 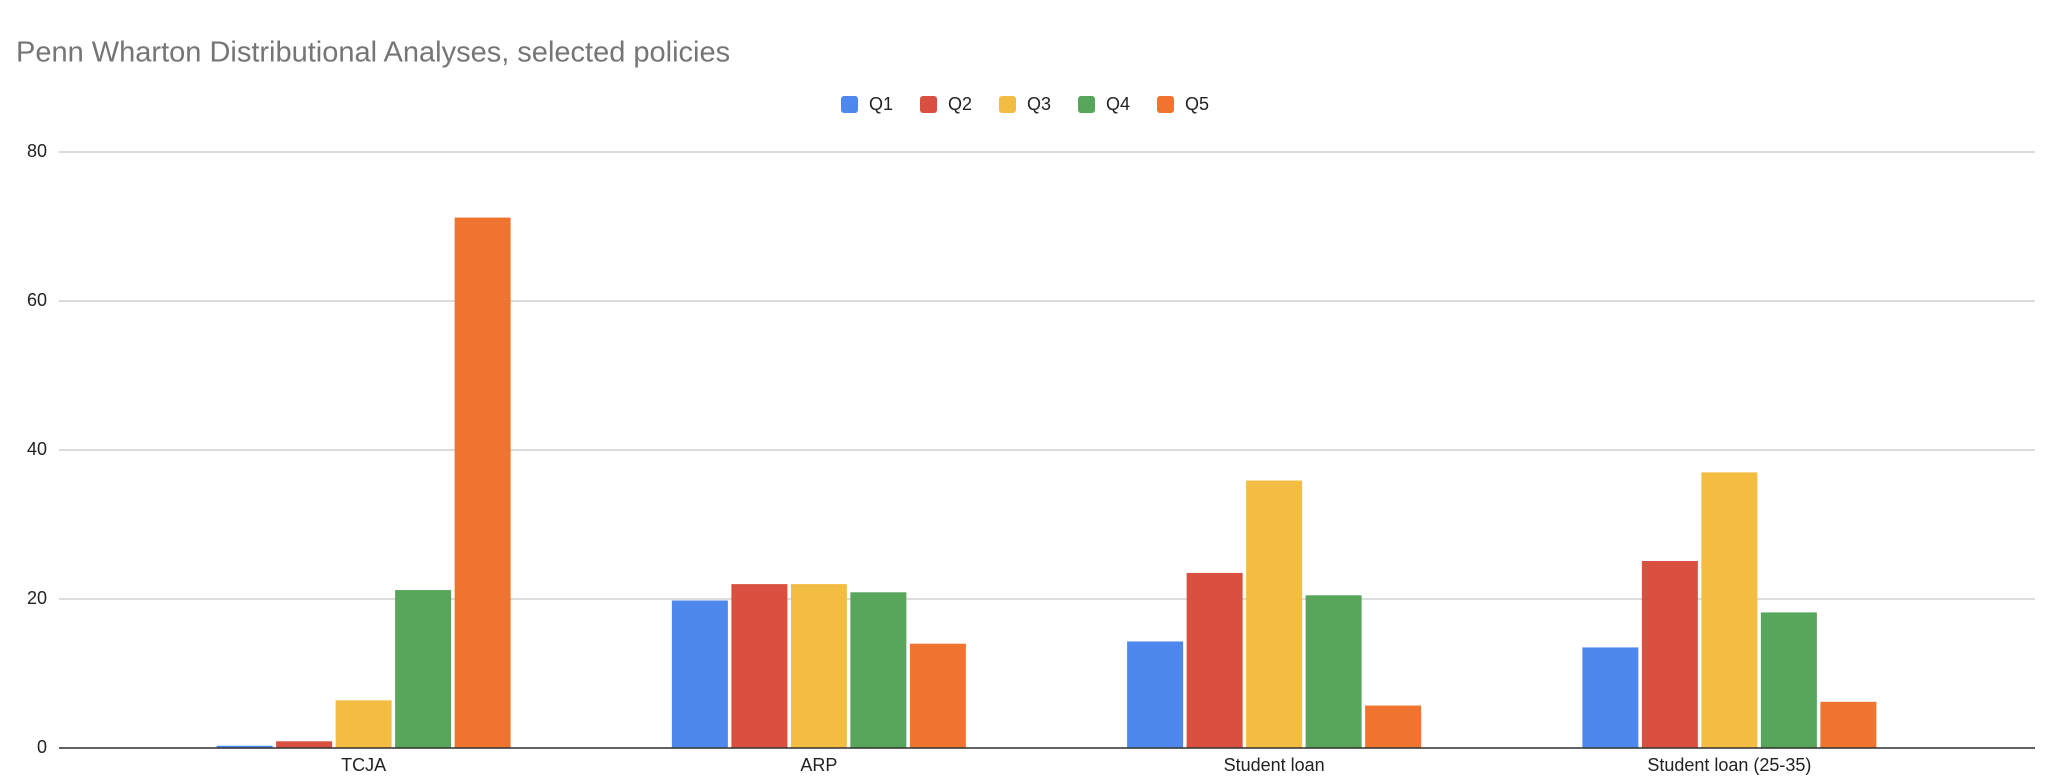 I want to click on y-tick-label: 80, so click(x=37, y=151).